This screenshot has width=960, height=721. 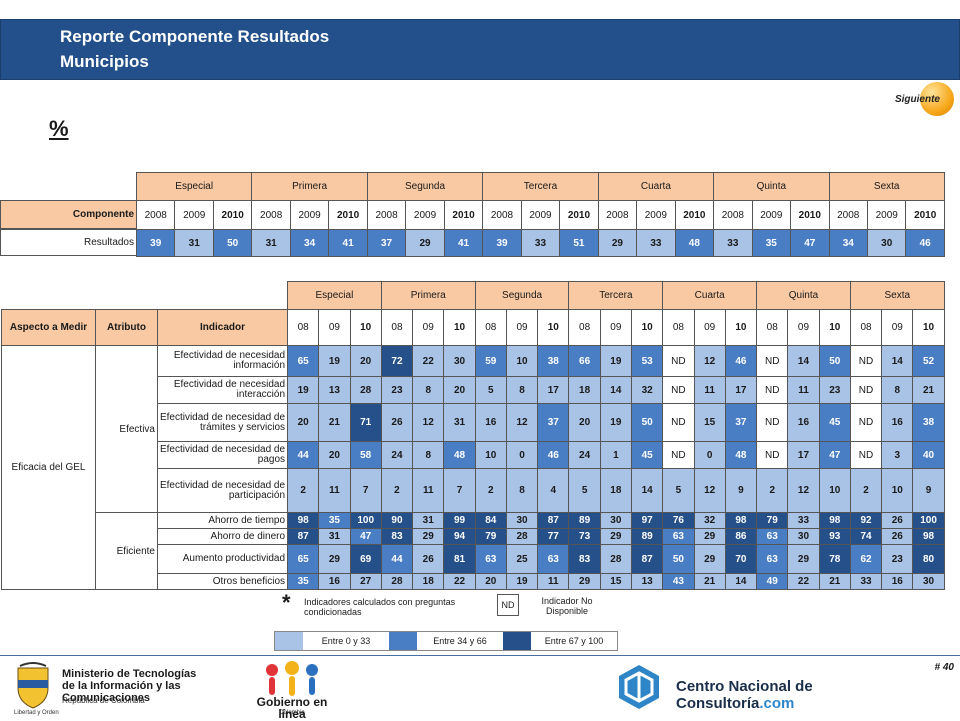 What do you see at coordinates (709, 559) in the screenshot?
I see `indicator-value-cell: 29` at bounding box center [709, 559].